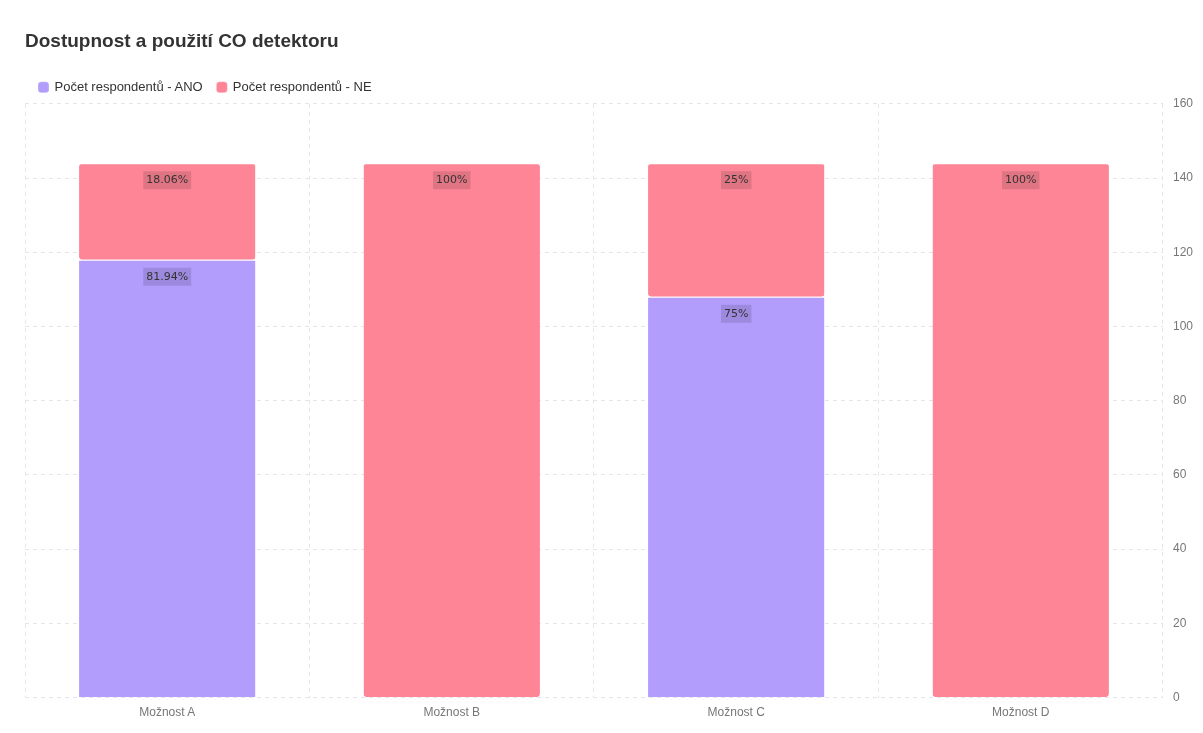 This screenshot has height=733, width=1203. Describe the element at coordinates (128, 86) in the screenshot. I see `legend-label: Počet respondentů - ANO` at that location.